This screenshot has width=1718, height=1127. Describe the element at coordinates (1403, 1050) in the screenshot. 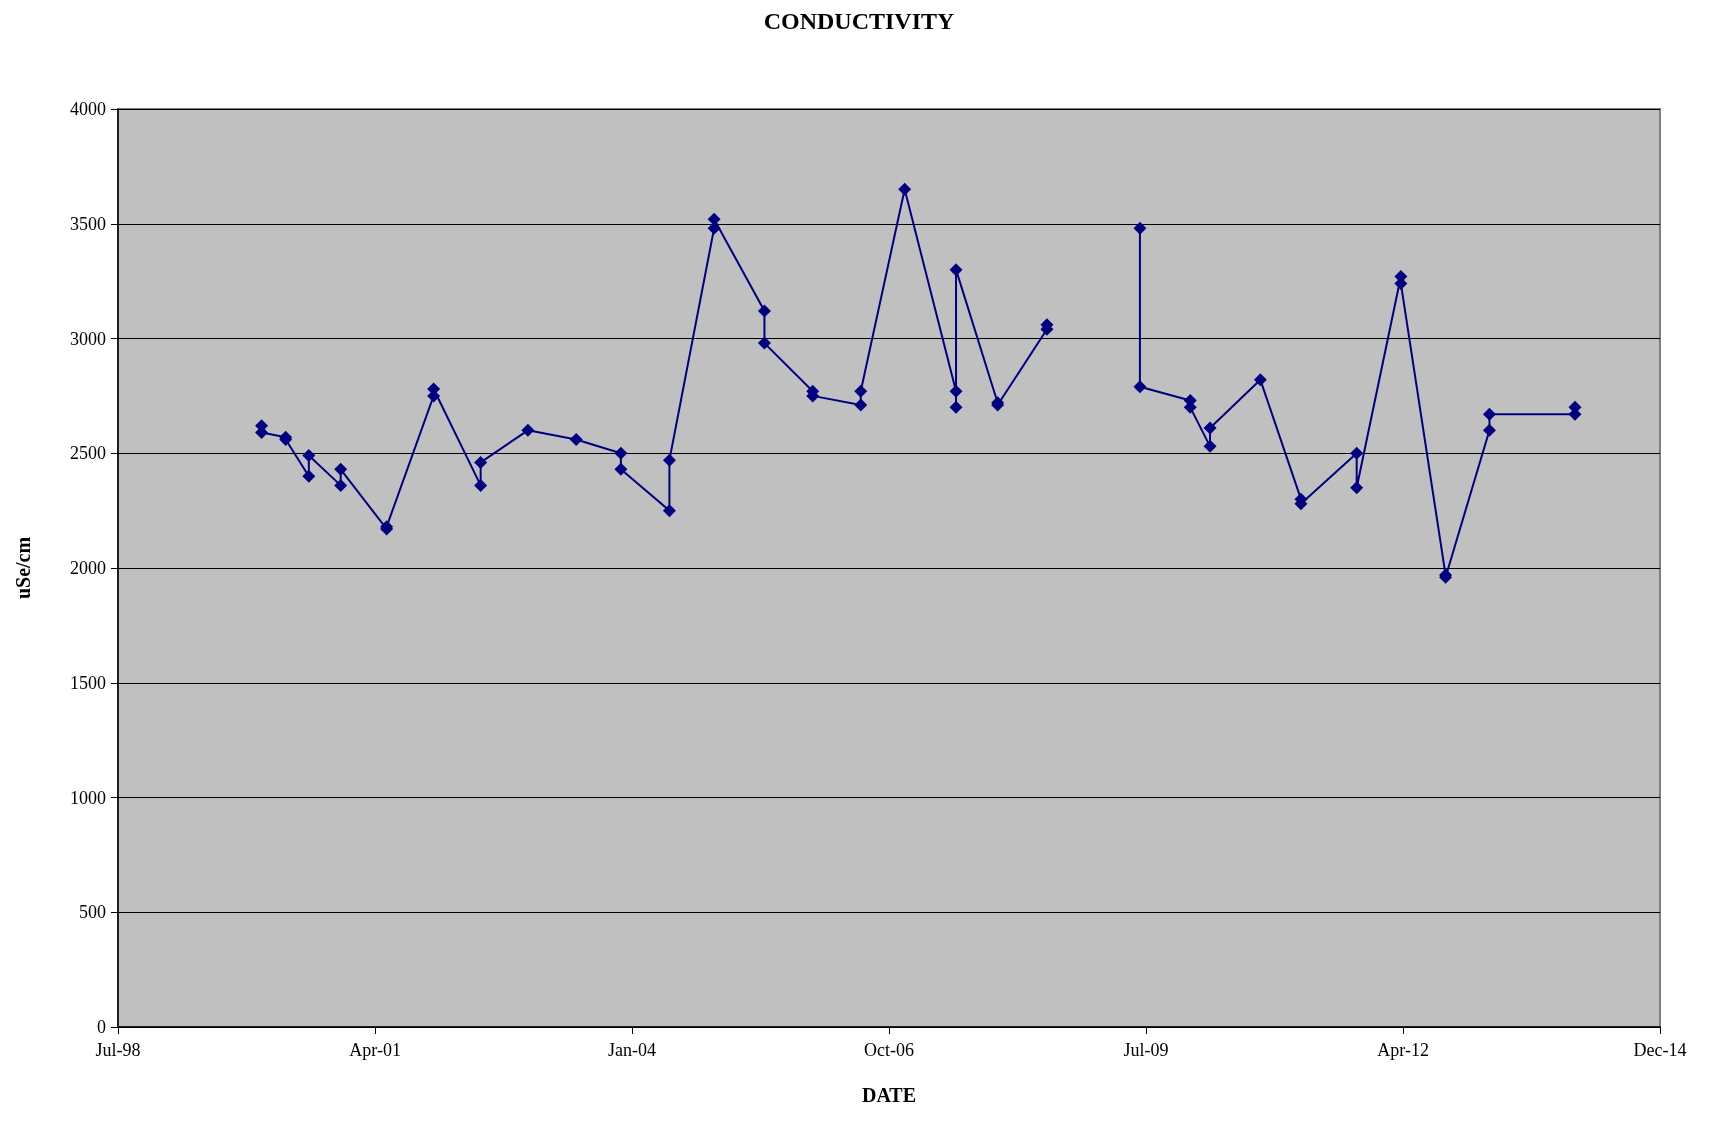

I see `x-tick-label: Apr-12` at that location.